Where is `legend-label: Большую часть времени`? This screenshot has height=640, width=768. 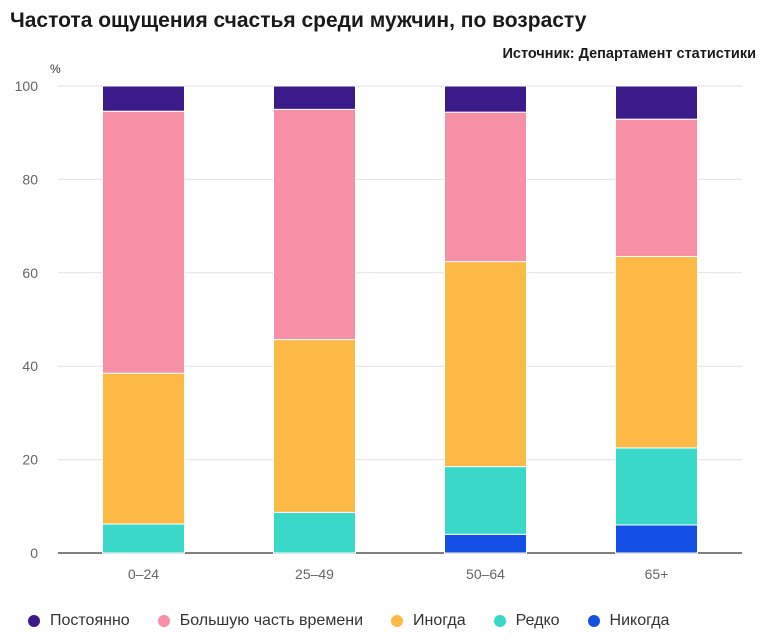 legend-label: Большую часть времени is located at coordinates (271, 620).